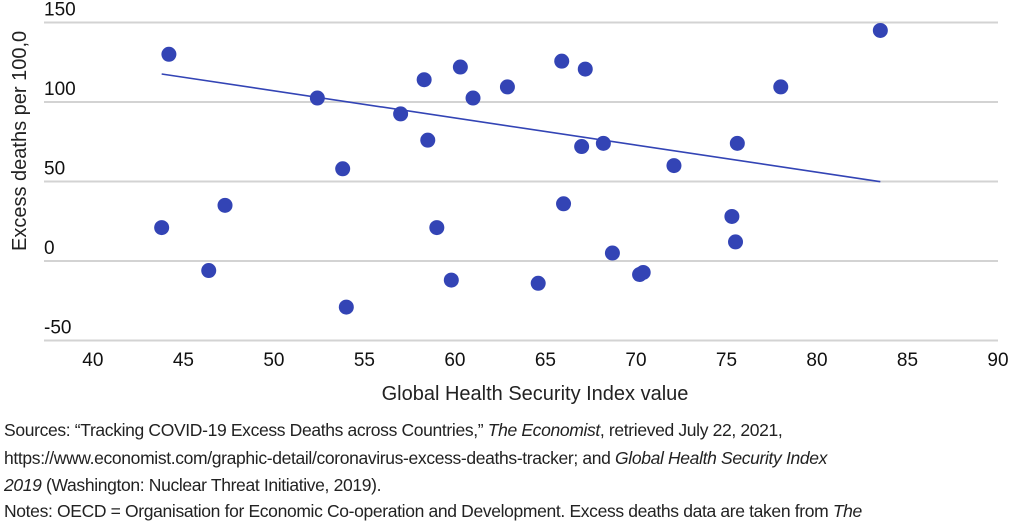 This screenshot has height=522, width=1024. I want to click on y-tick-labels: 150 100 50 0 -50, so click(60, 169).